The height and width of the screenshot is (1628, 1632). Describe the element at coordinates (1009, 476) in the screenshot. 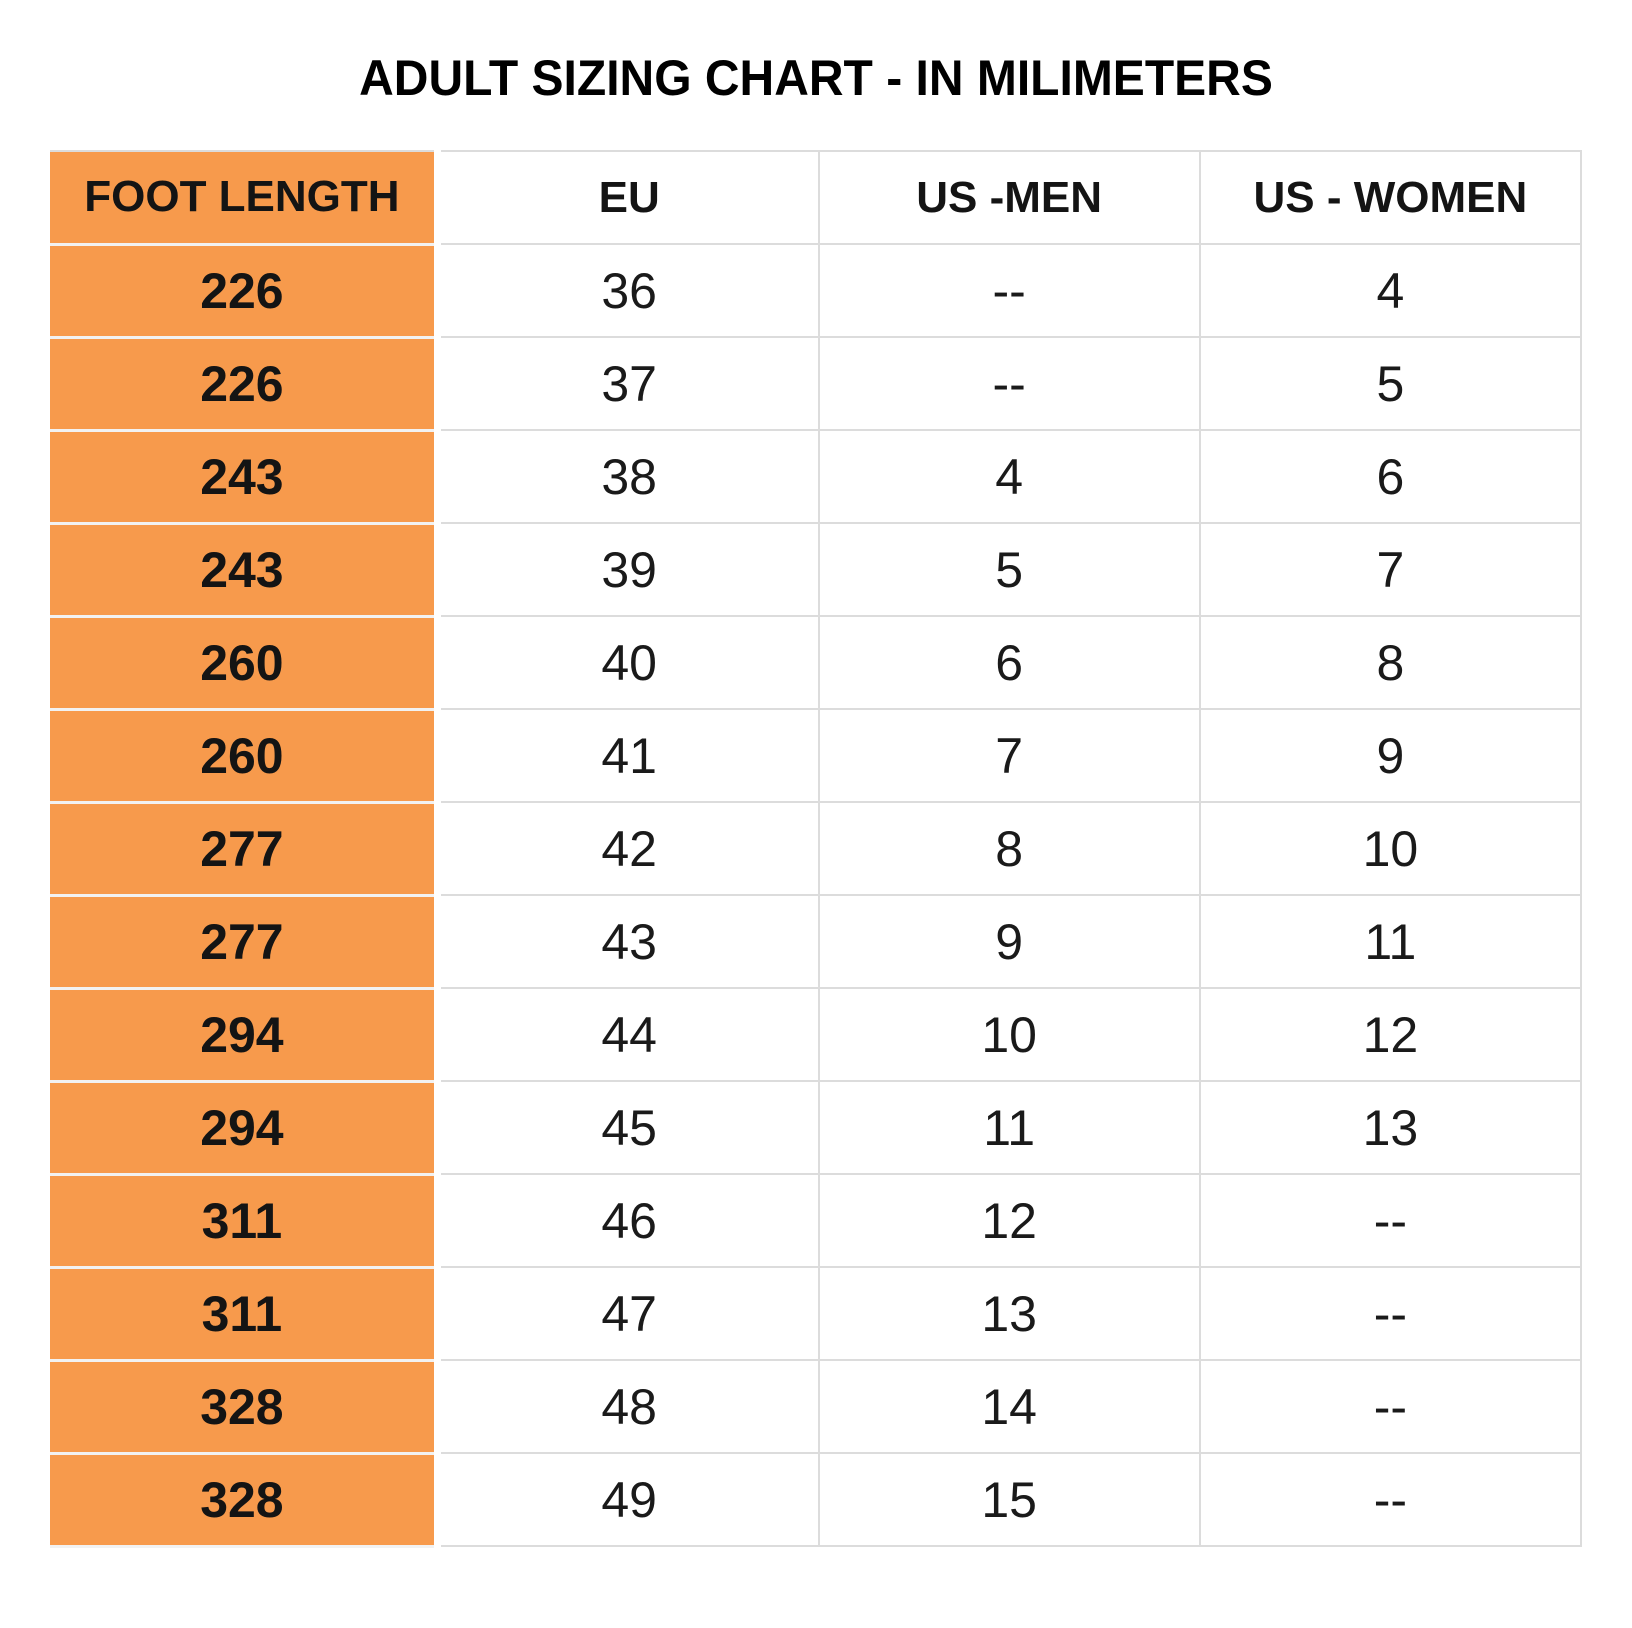

I see `cell-us-men: 4` at that location.